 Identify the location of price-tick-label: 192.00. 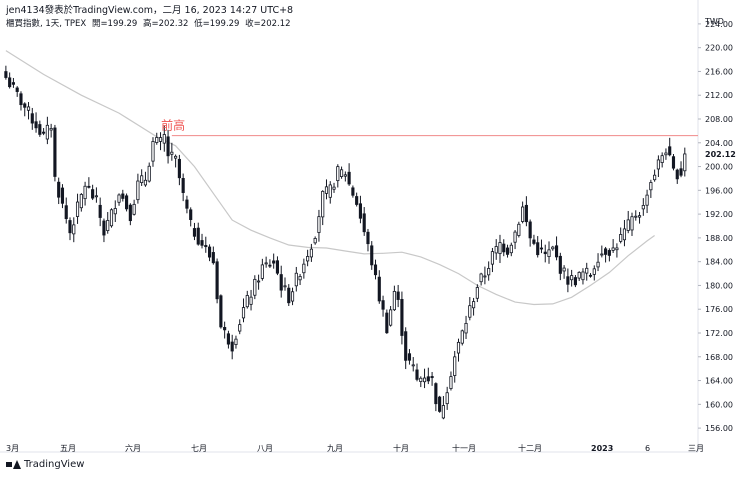
(719, 214).